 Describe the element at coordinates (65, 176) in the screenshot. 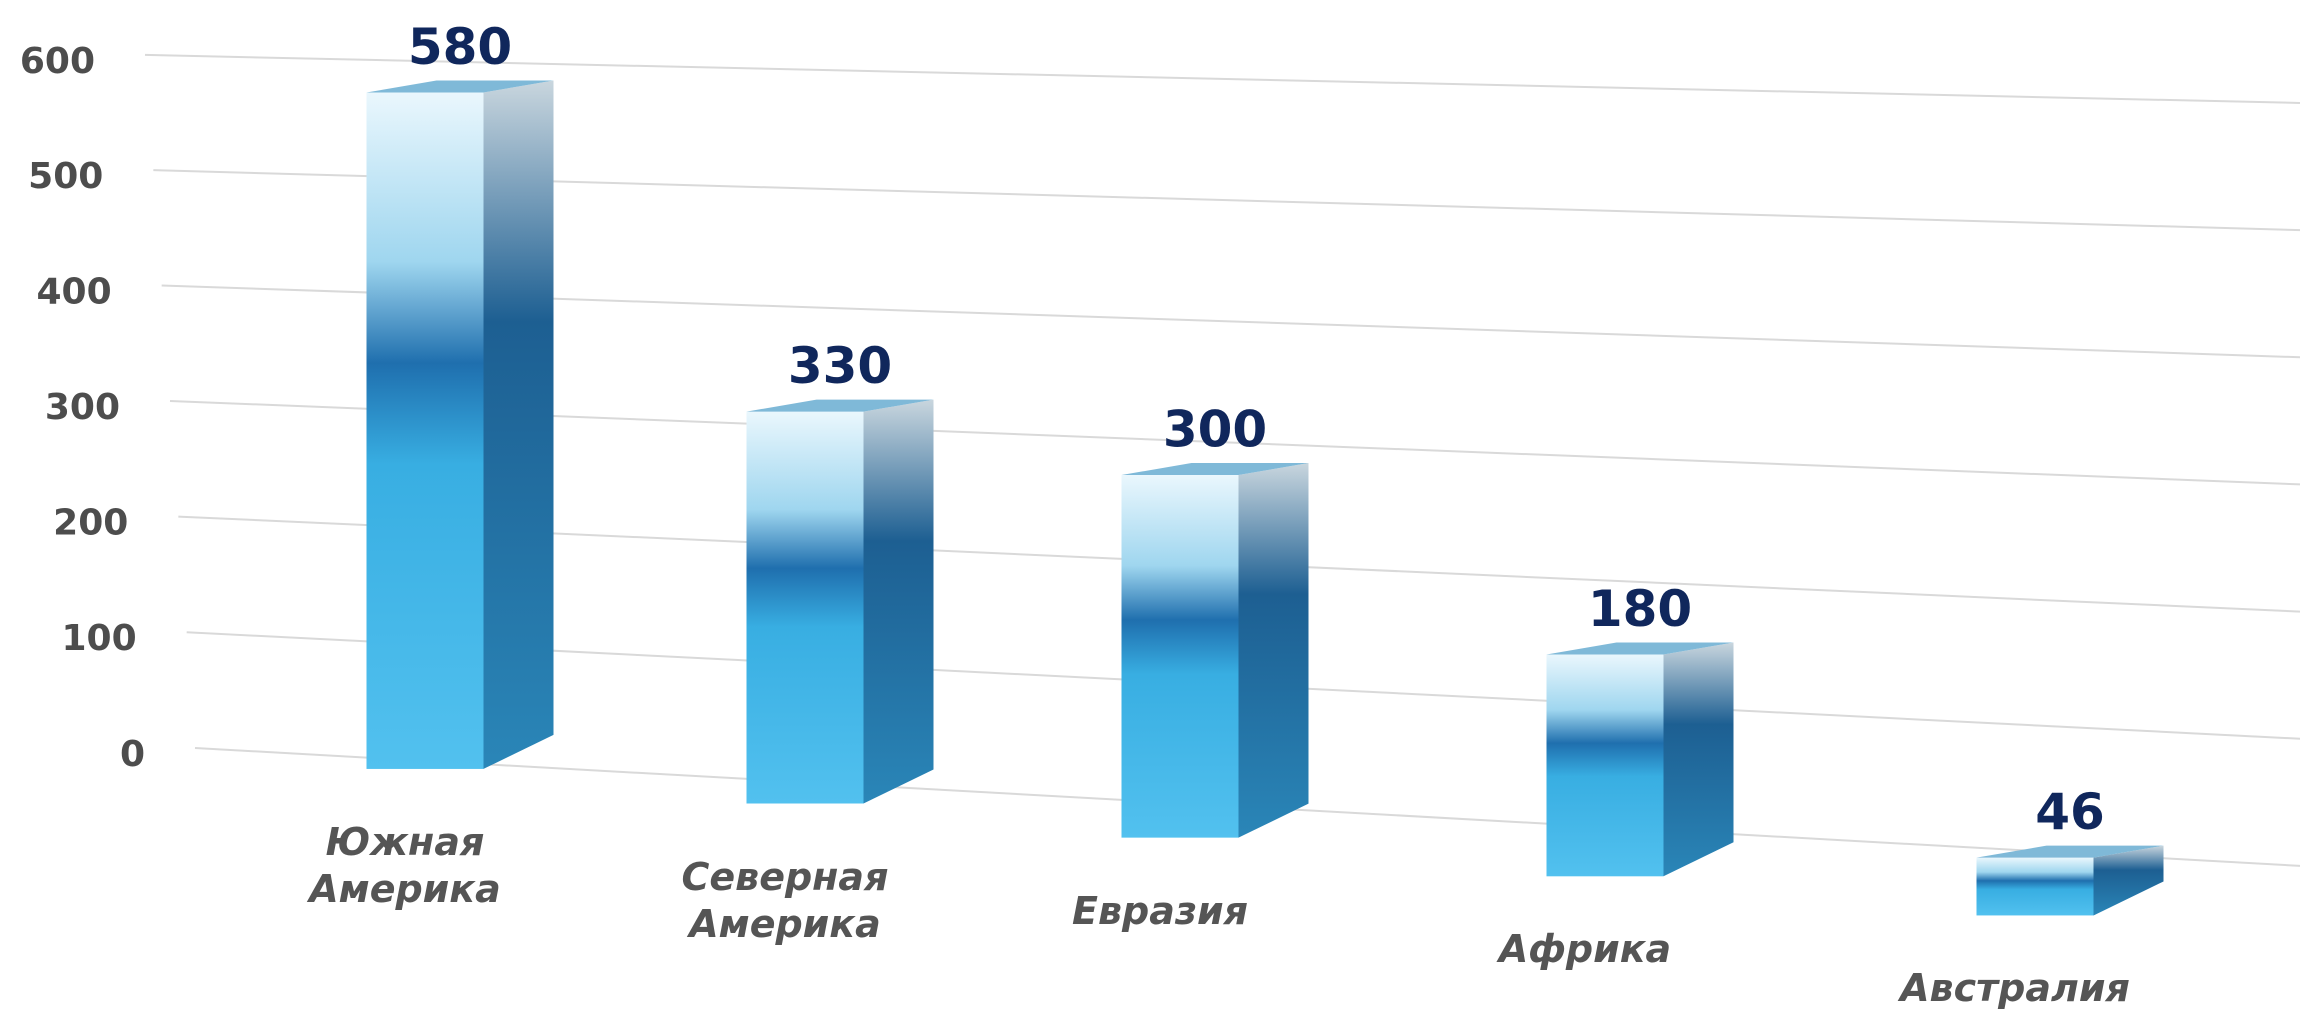

I see `y-tick-label: 500` at that location.